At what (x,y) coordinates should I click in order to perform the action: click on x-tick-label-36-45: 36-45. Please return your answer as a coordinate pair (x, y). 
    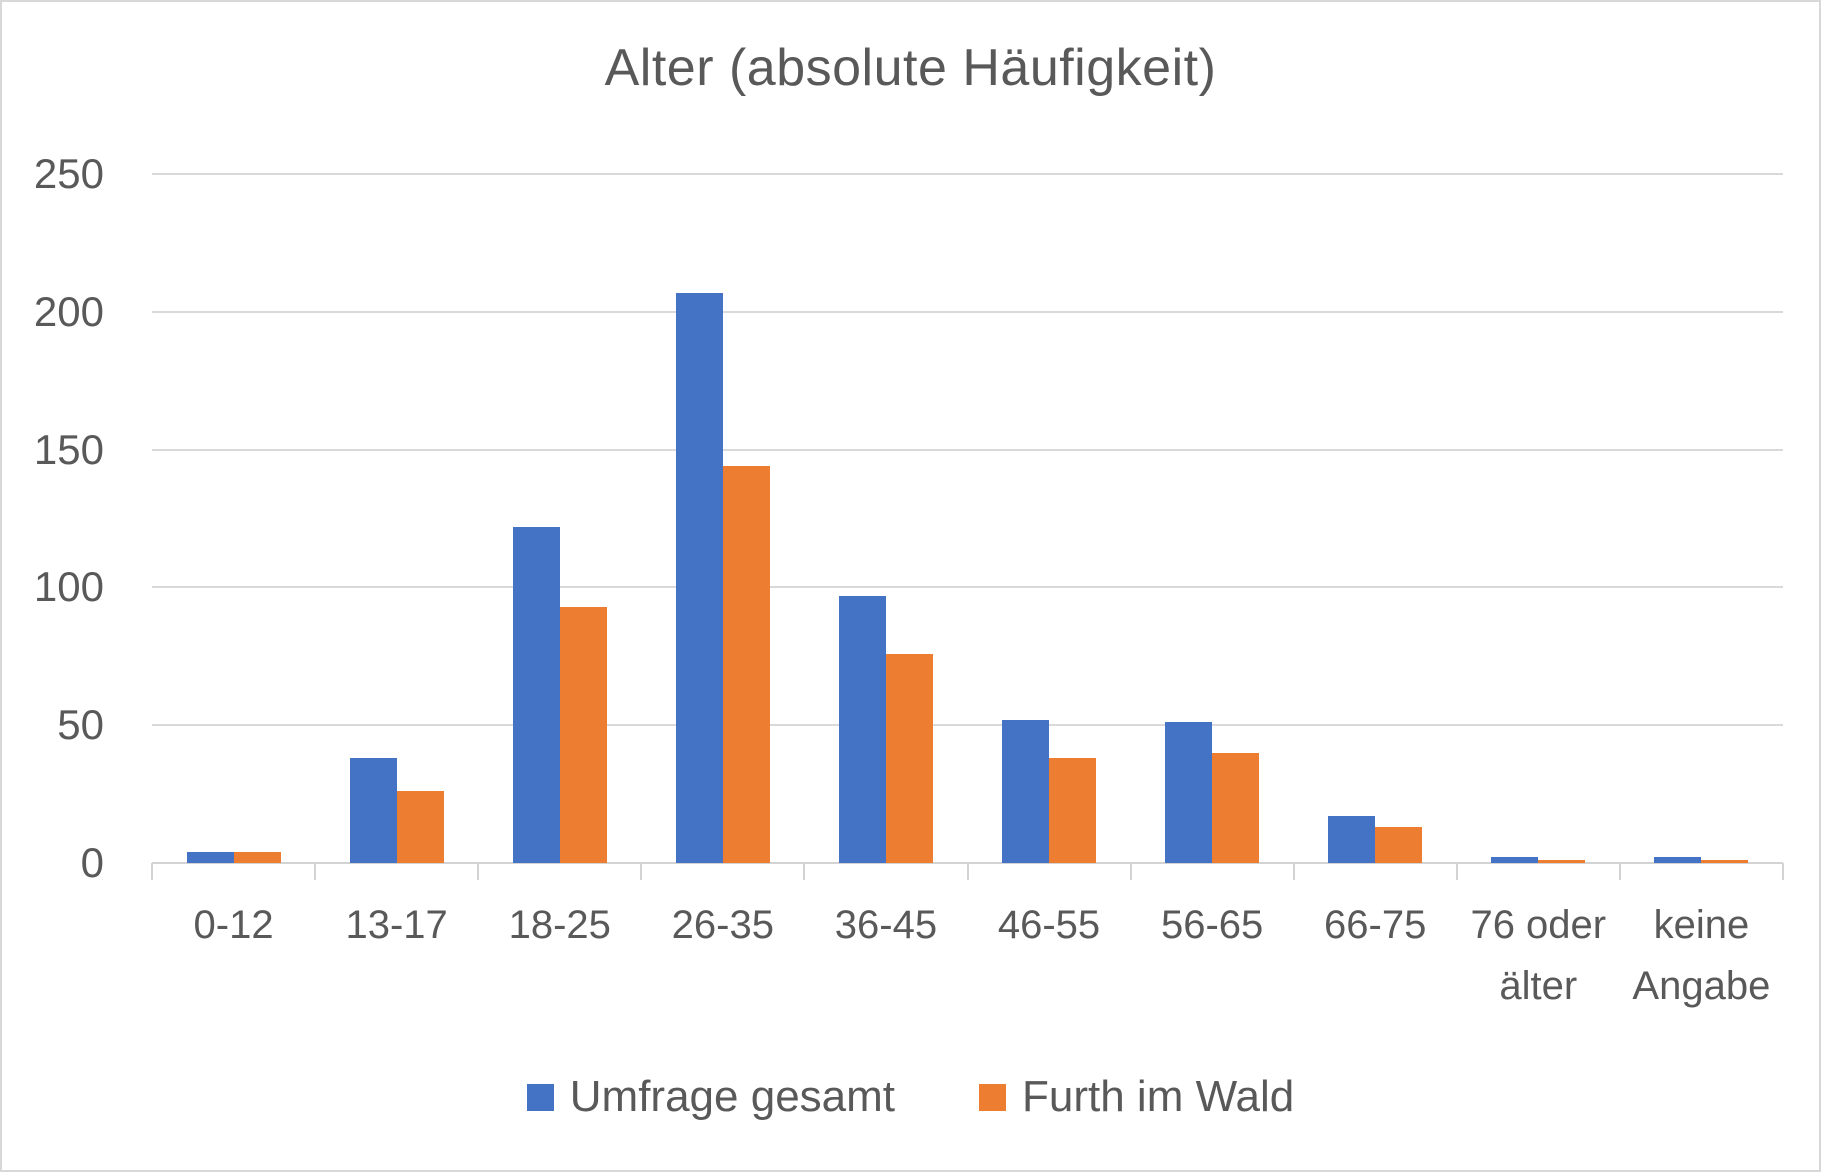
    Looking at the image, I should click on (886, 925).